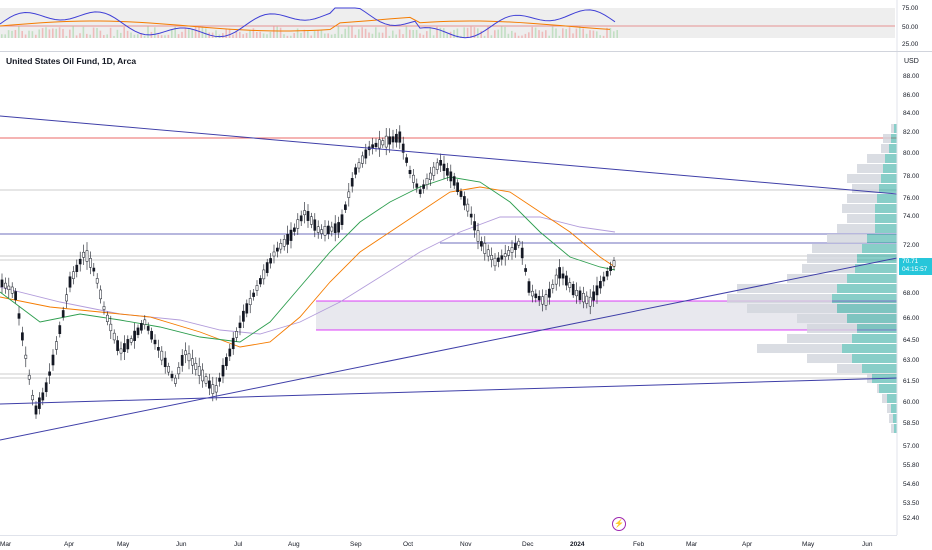 Image resolution: width=932 pixels, height=550 pixels. Describe the element at coordinates (449, 155) in the screenshot. I see `descending-trendline` at that location.